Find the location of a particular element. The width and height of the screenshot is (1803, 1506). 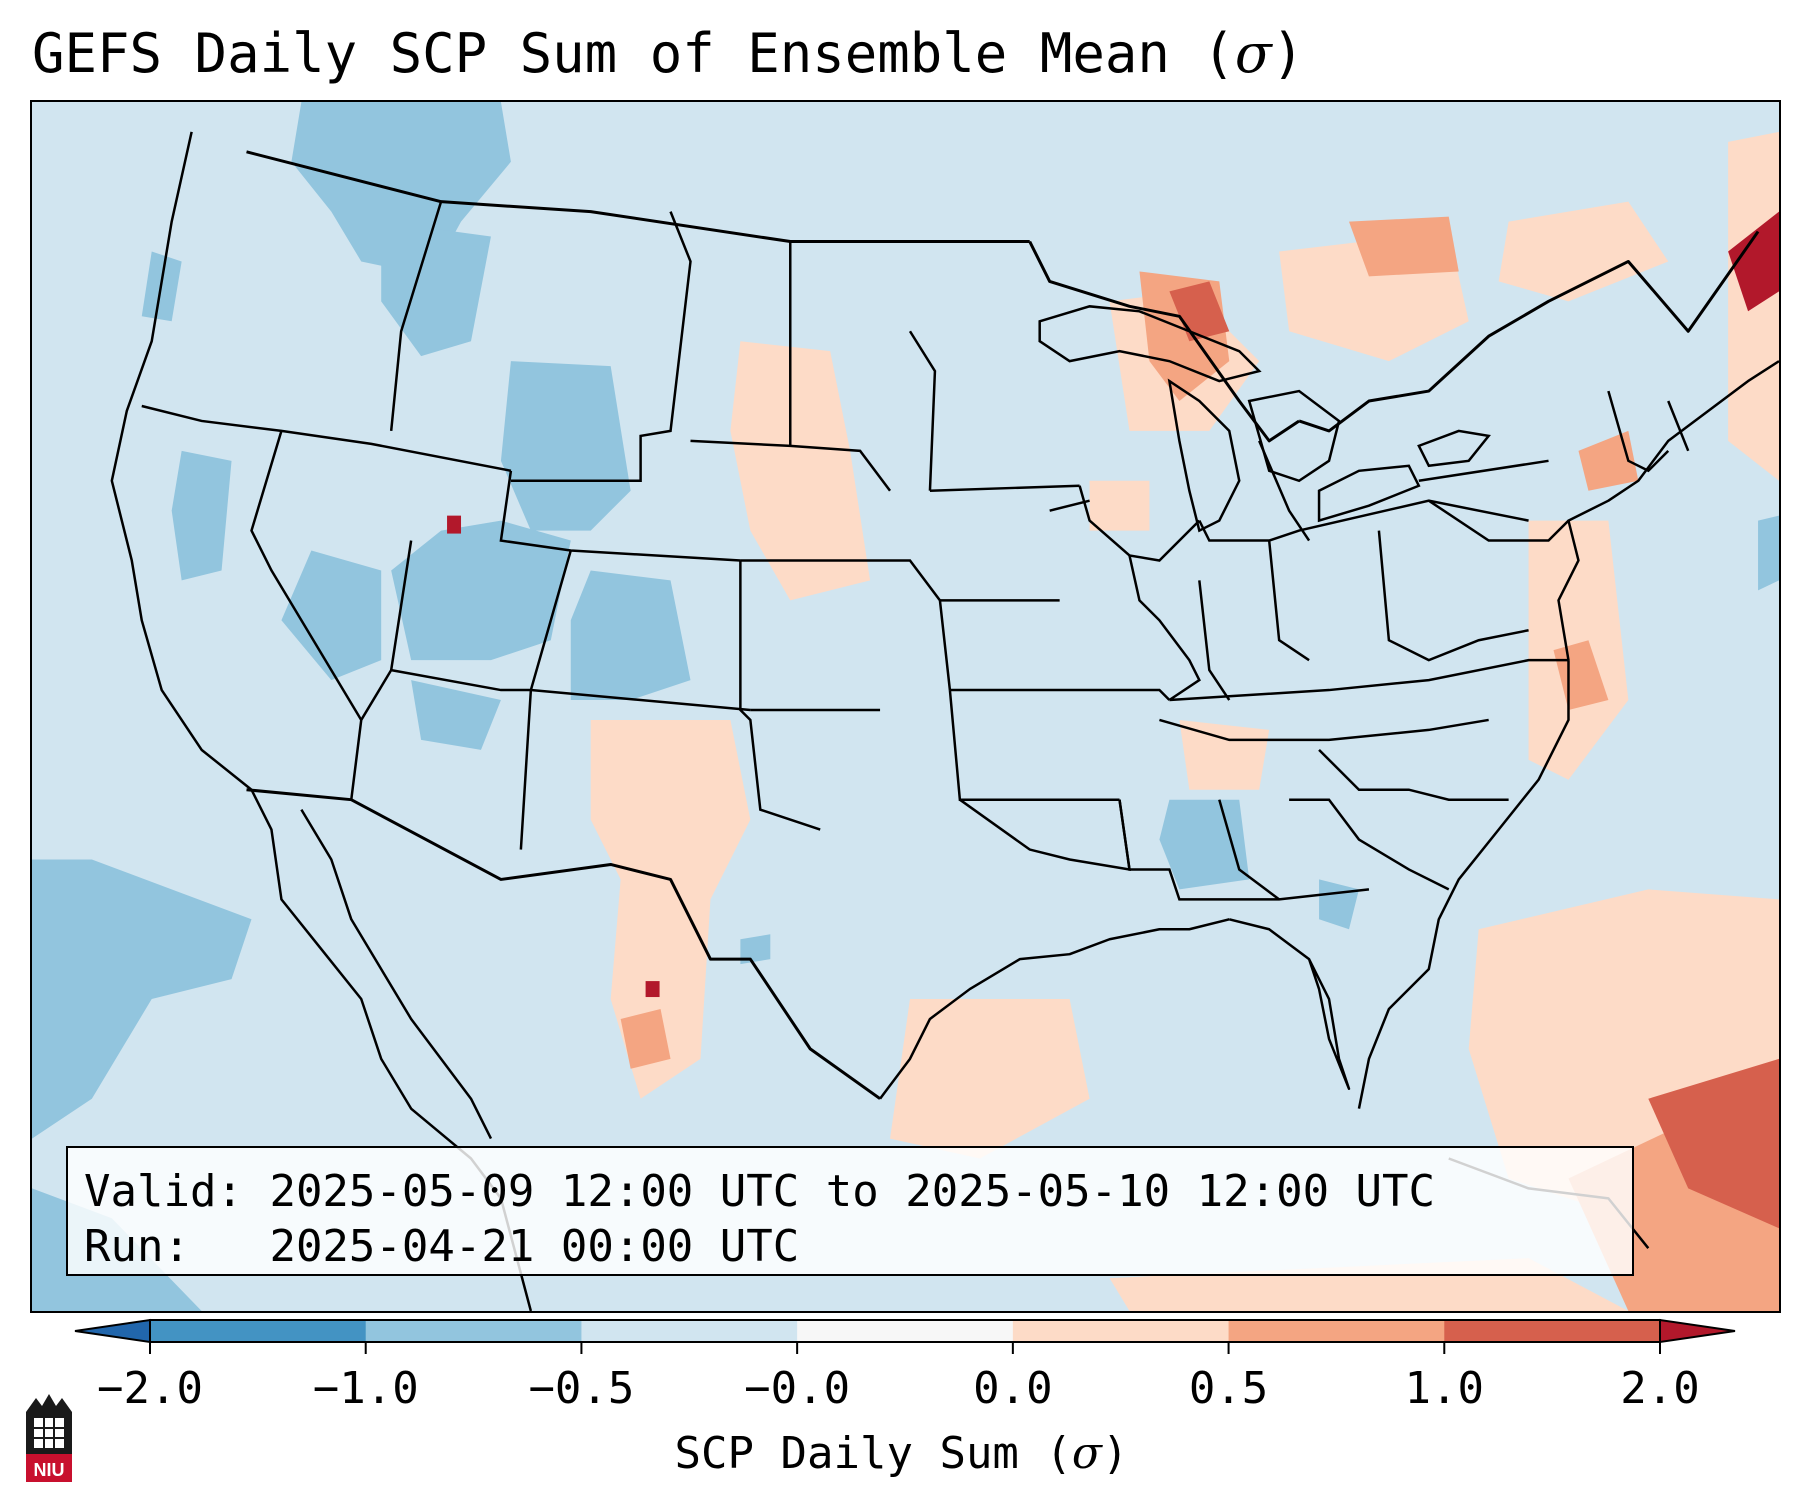

colorbar-tick-label: −0.5 is located at coordinates (581, 1388).